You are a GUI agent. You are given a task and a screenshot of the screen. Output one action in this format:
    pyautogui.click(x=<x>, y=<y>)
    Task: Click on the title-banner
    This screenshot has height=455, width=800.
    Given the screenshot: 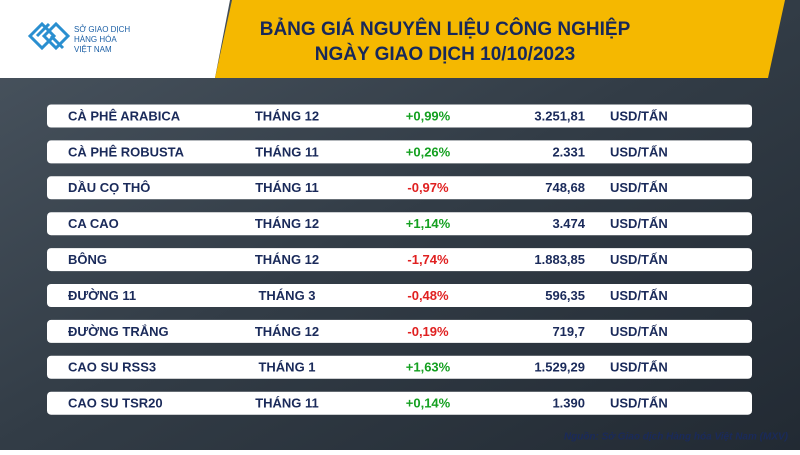 What is the action you would take?
    pyautogui.click(x=500, y=39)
    